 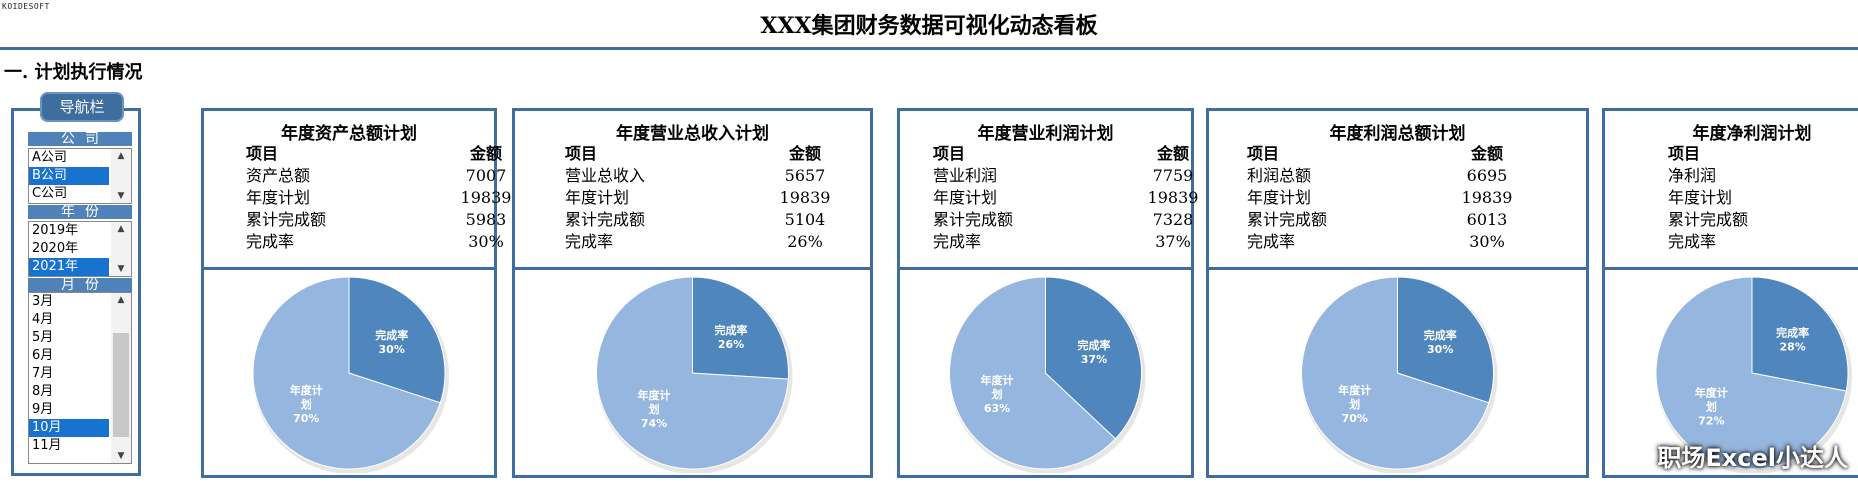 I want to click on company-option: C公司, so click(x=50, y=193).